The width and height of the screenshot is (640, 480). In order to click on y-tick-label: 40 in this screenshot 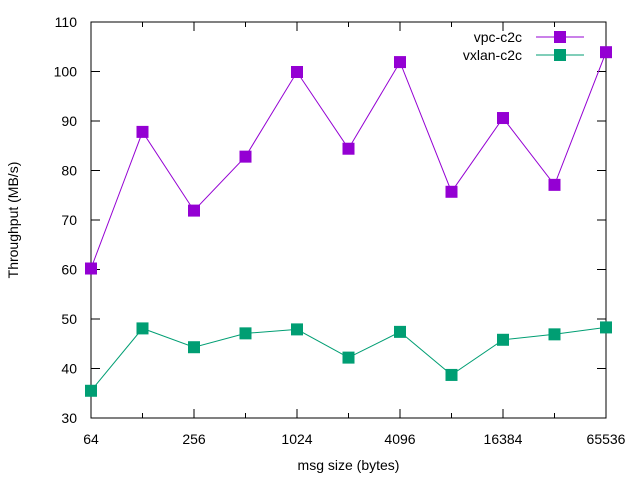, I will do `click(69, 369)`.